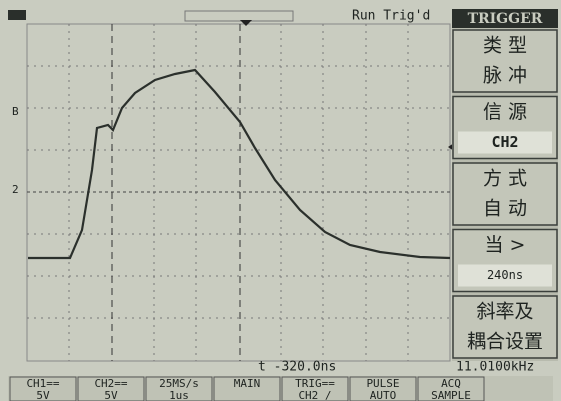 The image size is (561, 401). What do you see at coordinates (15, 189) in the screenshot?
I see `ch2-marker: 2` at bounding box center [15, 189].